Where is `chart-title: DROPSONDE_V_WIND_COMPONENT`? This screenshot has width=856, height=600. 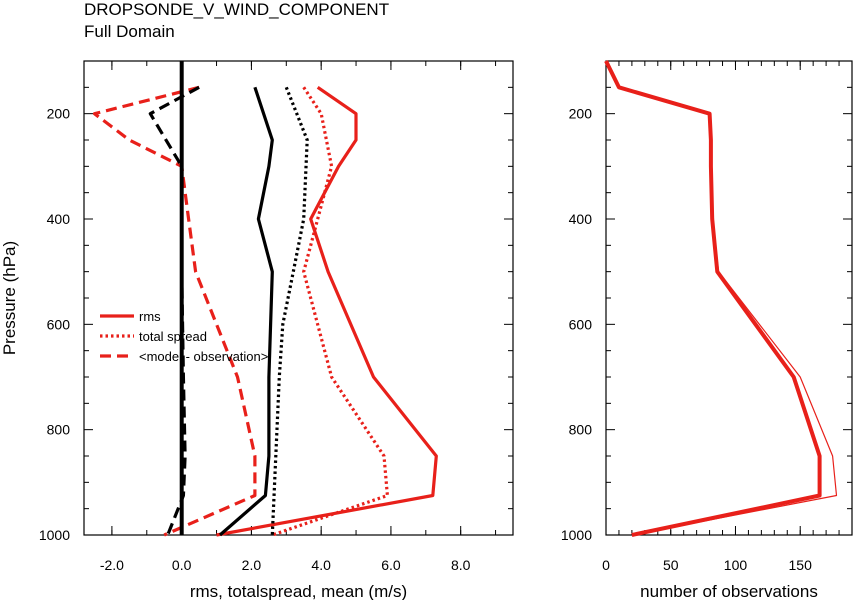
chart-title: DROPSONDE_V_WIND_COMPONENT is located at coordinates (237, 9).